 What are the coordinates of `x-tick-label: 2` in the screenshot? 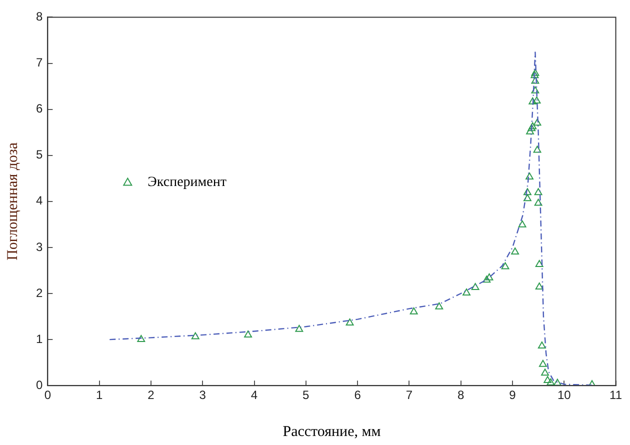 It's located at (151, 395).